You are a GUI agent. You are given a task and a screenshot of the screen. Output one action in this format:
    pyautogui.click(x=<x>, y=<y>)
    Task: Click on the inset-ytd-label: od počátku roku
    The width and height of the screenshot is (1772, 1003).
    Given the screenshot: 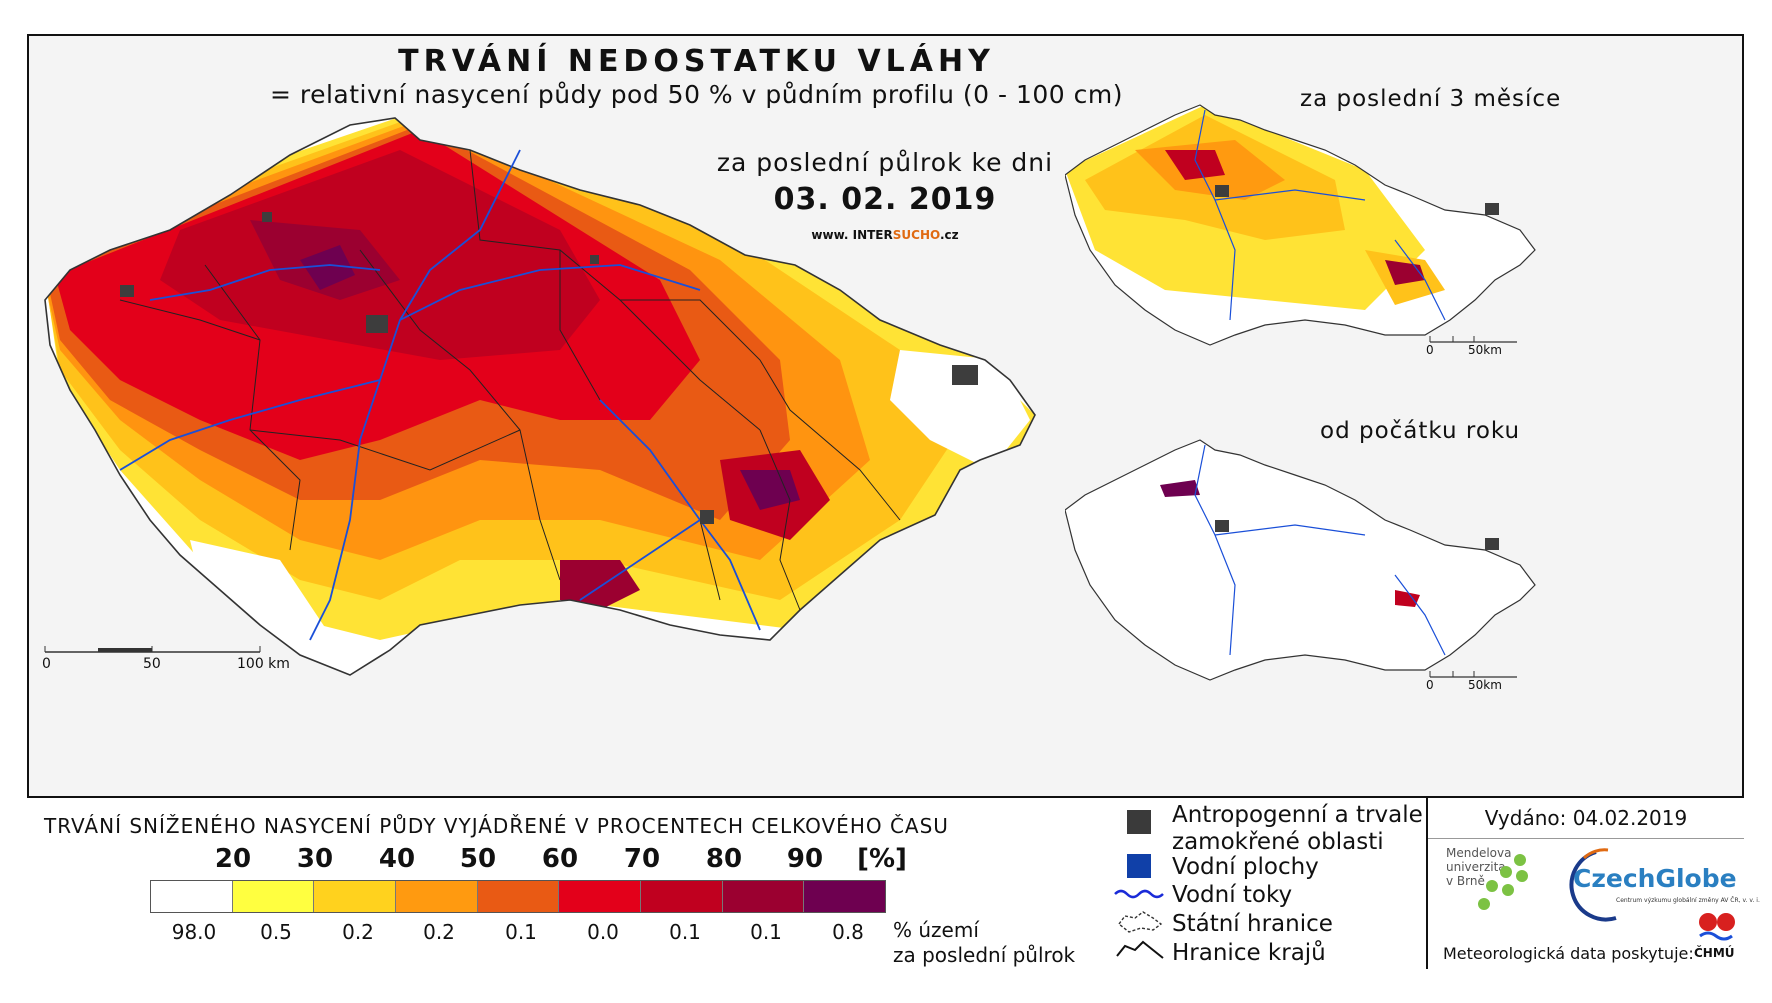 What is the action you would take?
    pyautogui.click(x=1420, y=431)
    